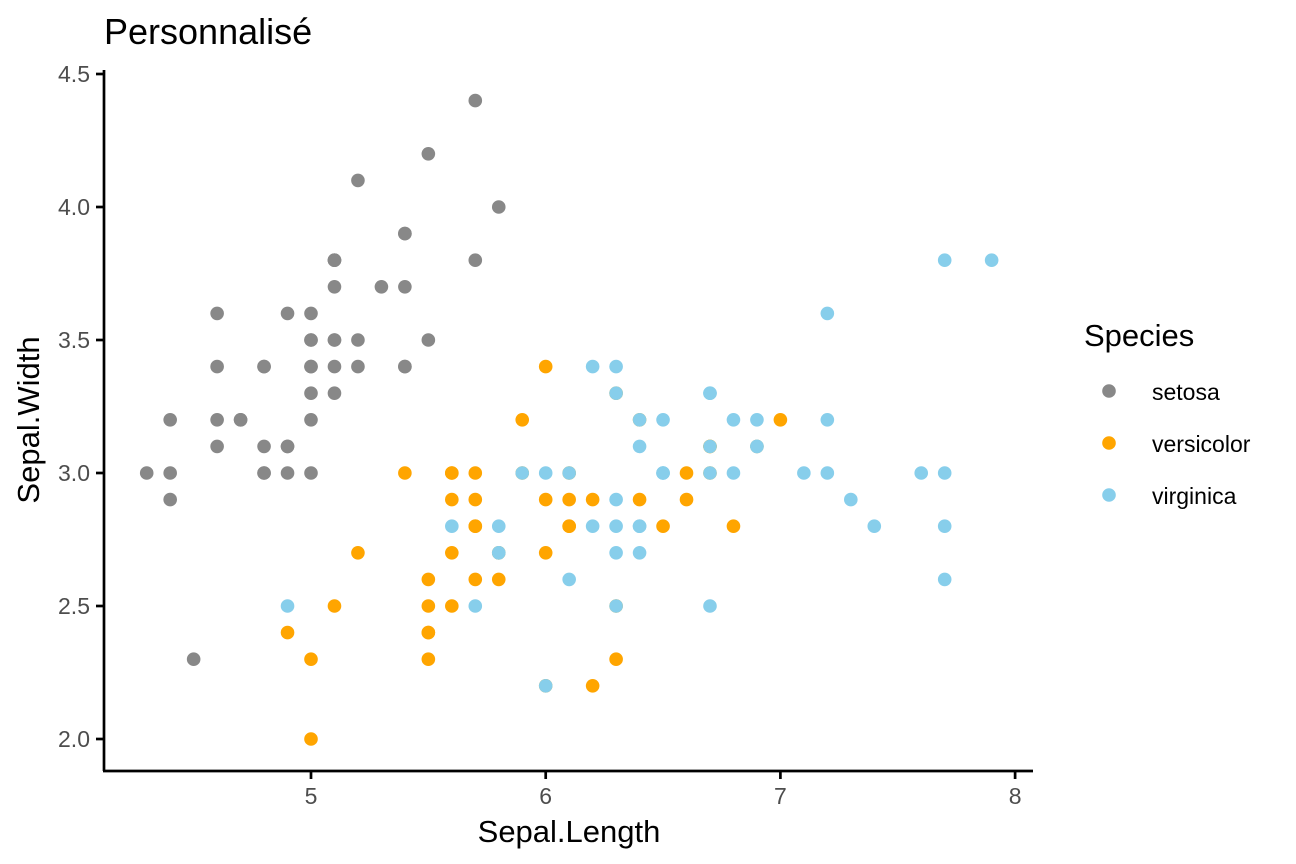 This screenshot has width=1296, height=864. I want to click on x-tick-label: 6, so click(545, 796).